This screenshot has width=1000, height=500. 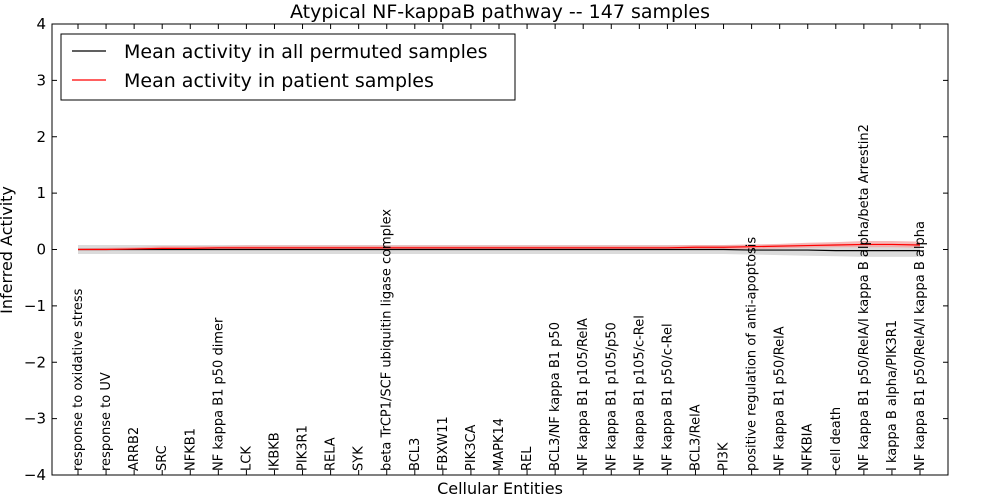 I want to click on category-label: positive regulation of anti-apoptosis, so click(x=752, y=354).